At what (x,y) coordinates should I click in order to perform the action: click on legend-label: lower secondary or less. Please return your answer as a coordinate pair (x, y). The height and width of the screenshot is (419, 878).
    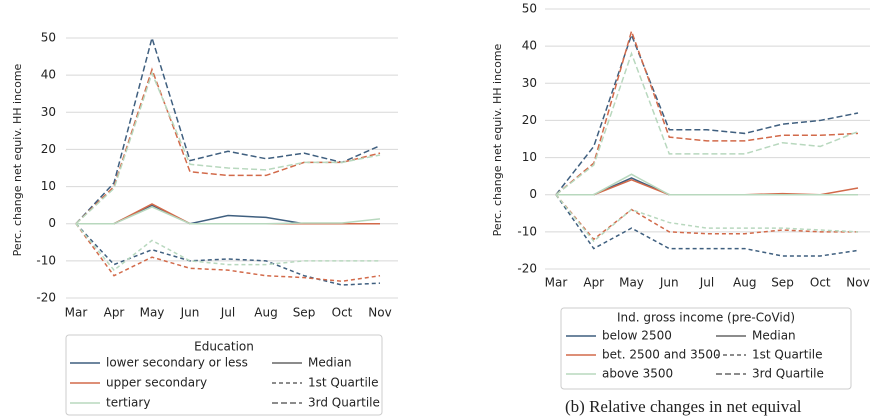
    Looking at the image, I should click on (177, 363).